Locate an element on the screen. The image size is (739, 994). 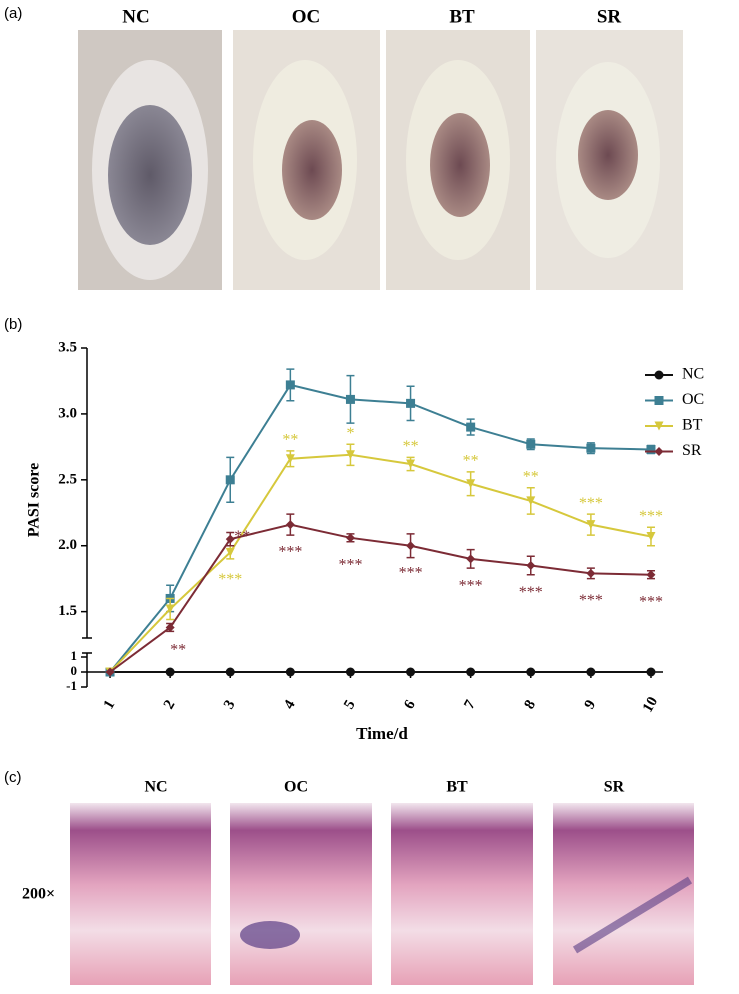
photo-title: SR is located at coordinates (609, 16).